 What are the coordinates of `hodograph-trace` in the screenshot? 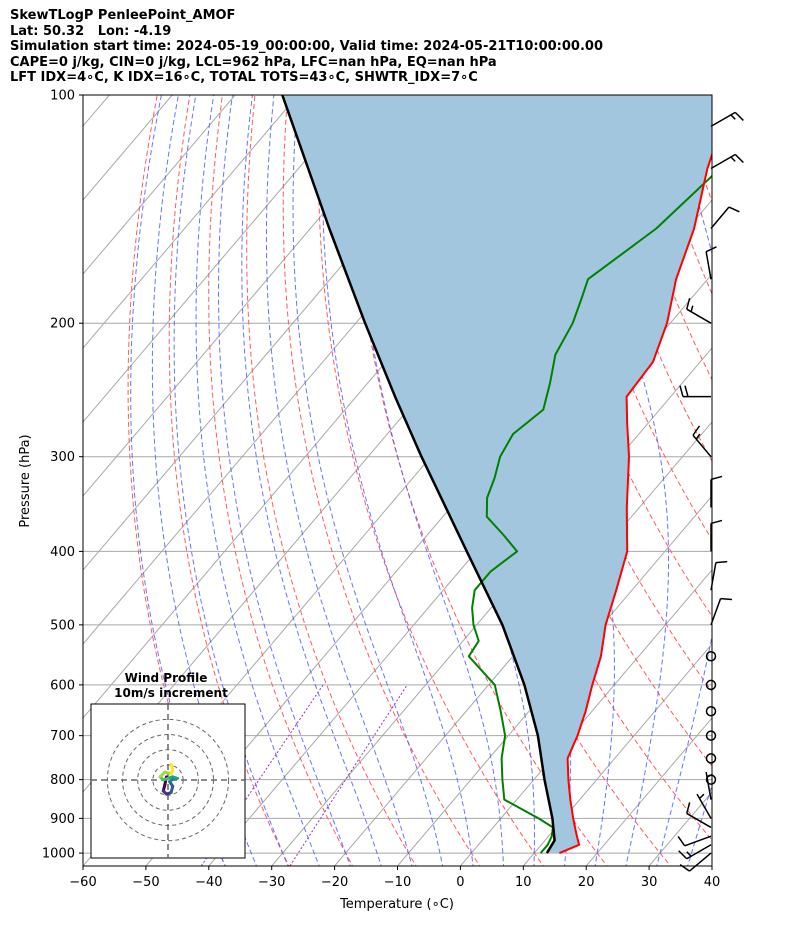 It's located at (172, 767).